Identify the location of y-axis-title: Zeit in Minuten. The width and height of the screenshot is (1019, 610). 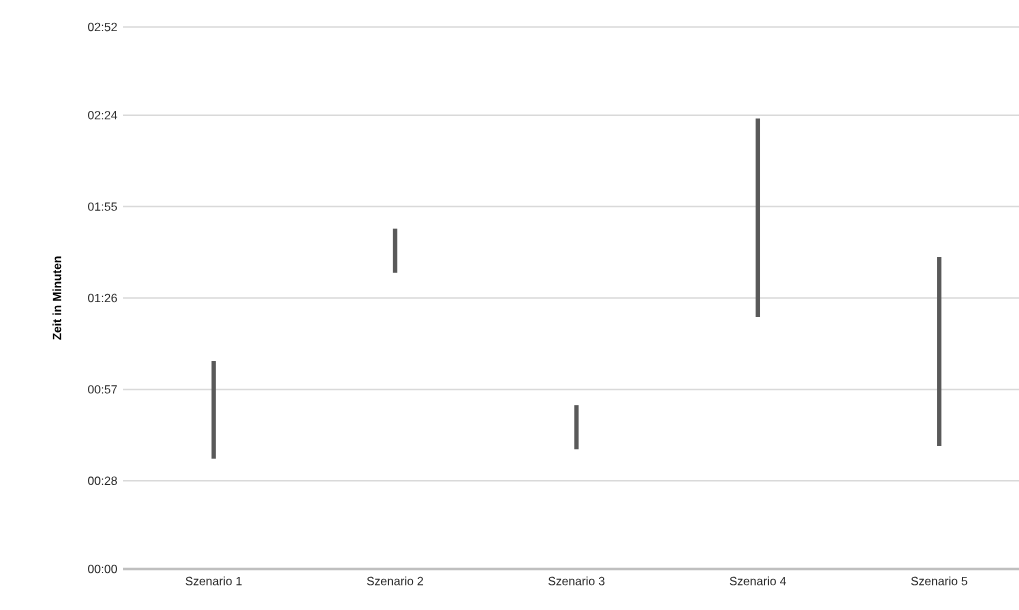
(57, 298).